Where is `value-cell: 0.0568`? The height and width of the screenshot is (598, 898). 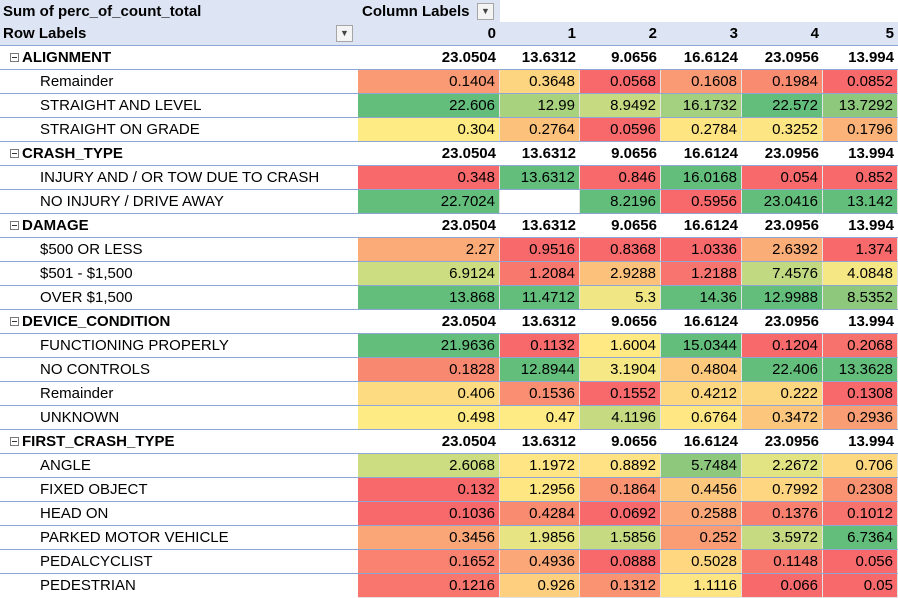
value-cell: 0.0568 is located at coordinates (620, 82).